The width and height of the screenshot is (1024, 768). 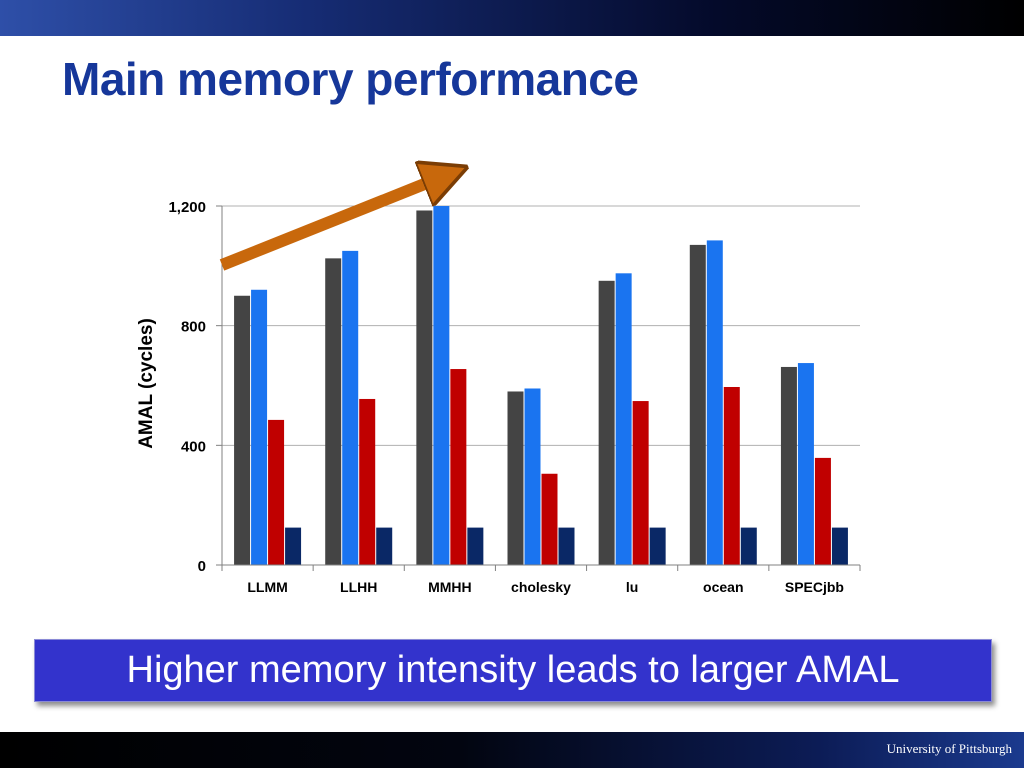 What do you see at coordinates (606, 422) in the screenshot?
I see `bar-lu-s1` at bounding box center [606, 422].